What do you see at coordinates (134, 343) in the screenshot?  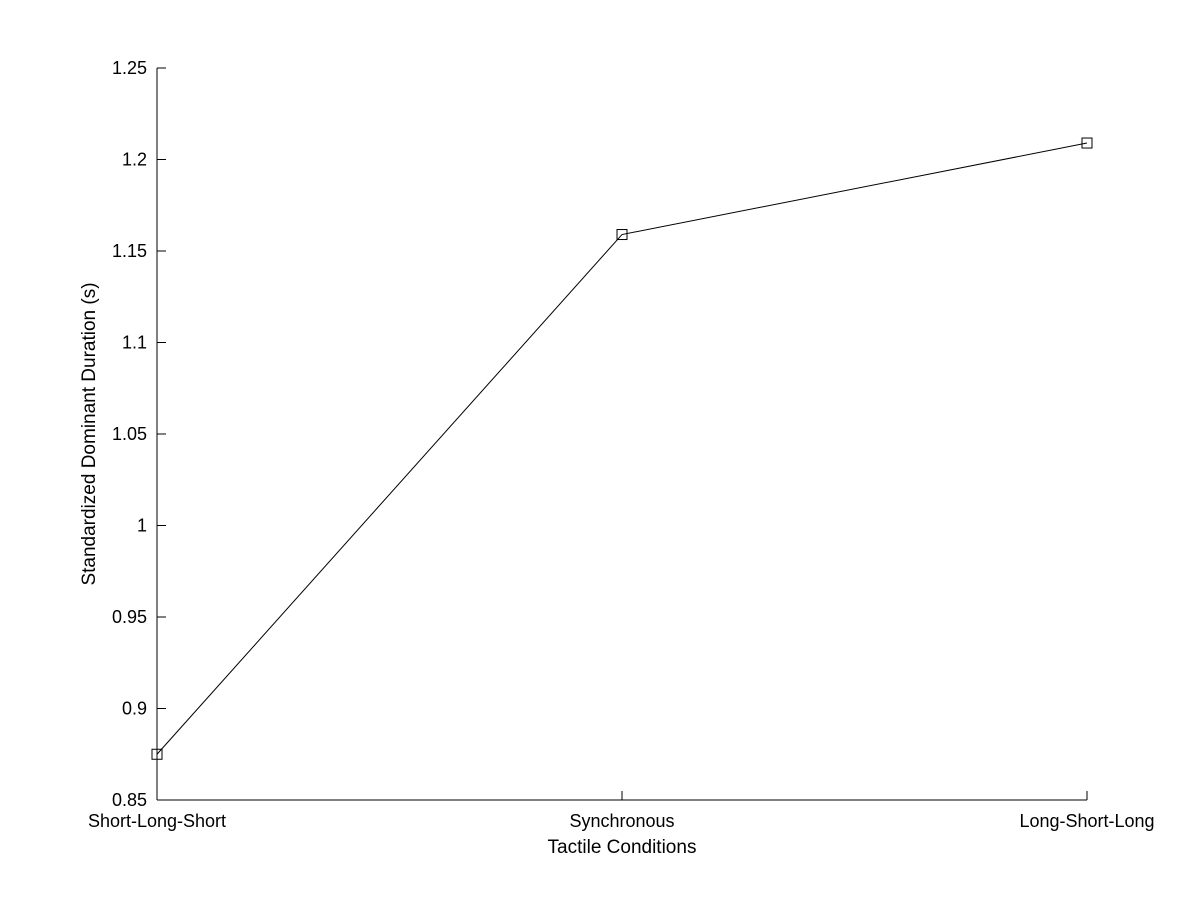 I see `y-tick-label: 1.1` at bounding box center [134, 343].